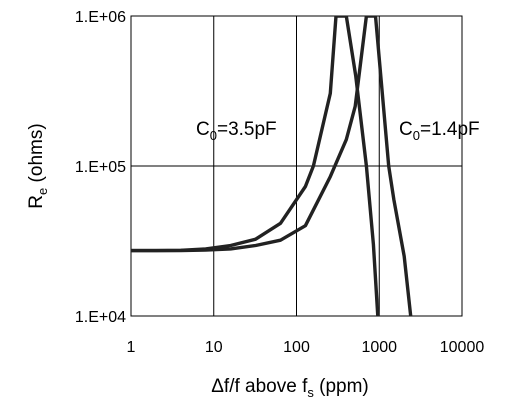 The height and width of the screenshot is (406, 508). What do you see at coordinates (100, 167) in the screenshot?
I see `y-tick-label-1.E+05: 1.E+05` at bounding box center [100, 167].